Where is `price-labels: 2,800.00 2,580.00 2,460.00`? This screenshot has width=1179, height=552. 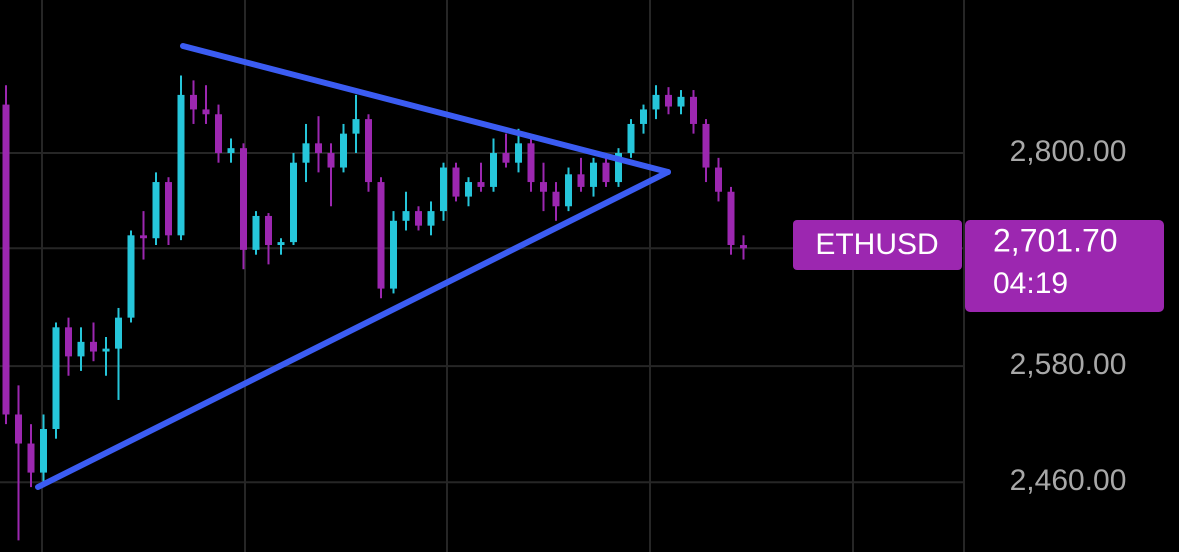 price-labels: 2,800.00 2,580.00 2,460.00 is located at coordinates (1068, 316).